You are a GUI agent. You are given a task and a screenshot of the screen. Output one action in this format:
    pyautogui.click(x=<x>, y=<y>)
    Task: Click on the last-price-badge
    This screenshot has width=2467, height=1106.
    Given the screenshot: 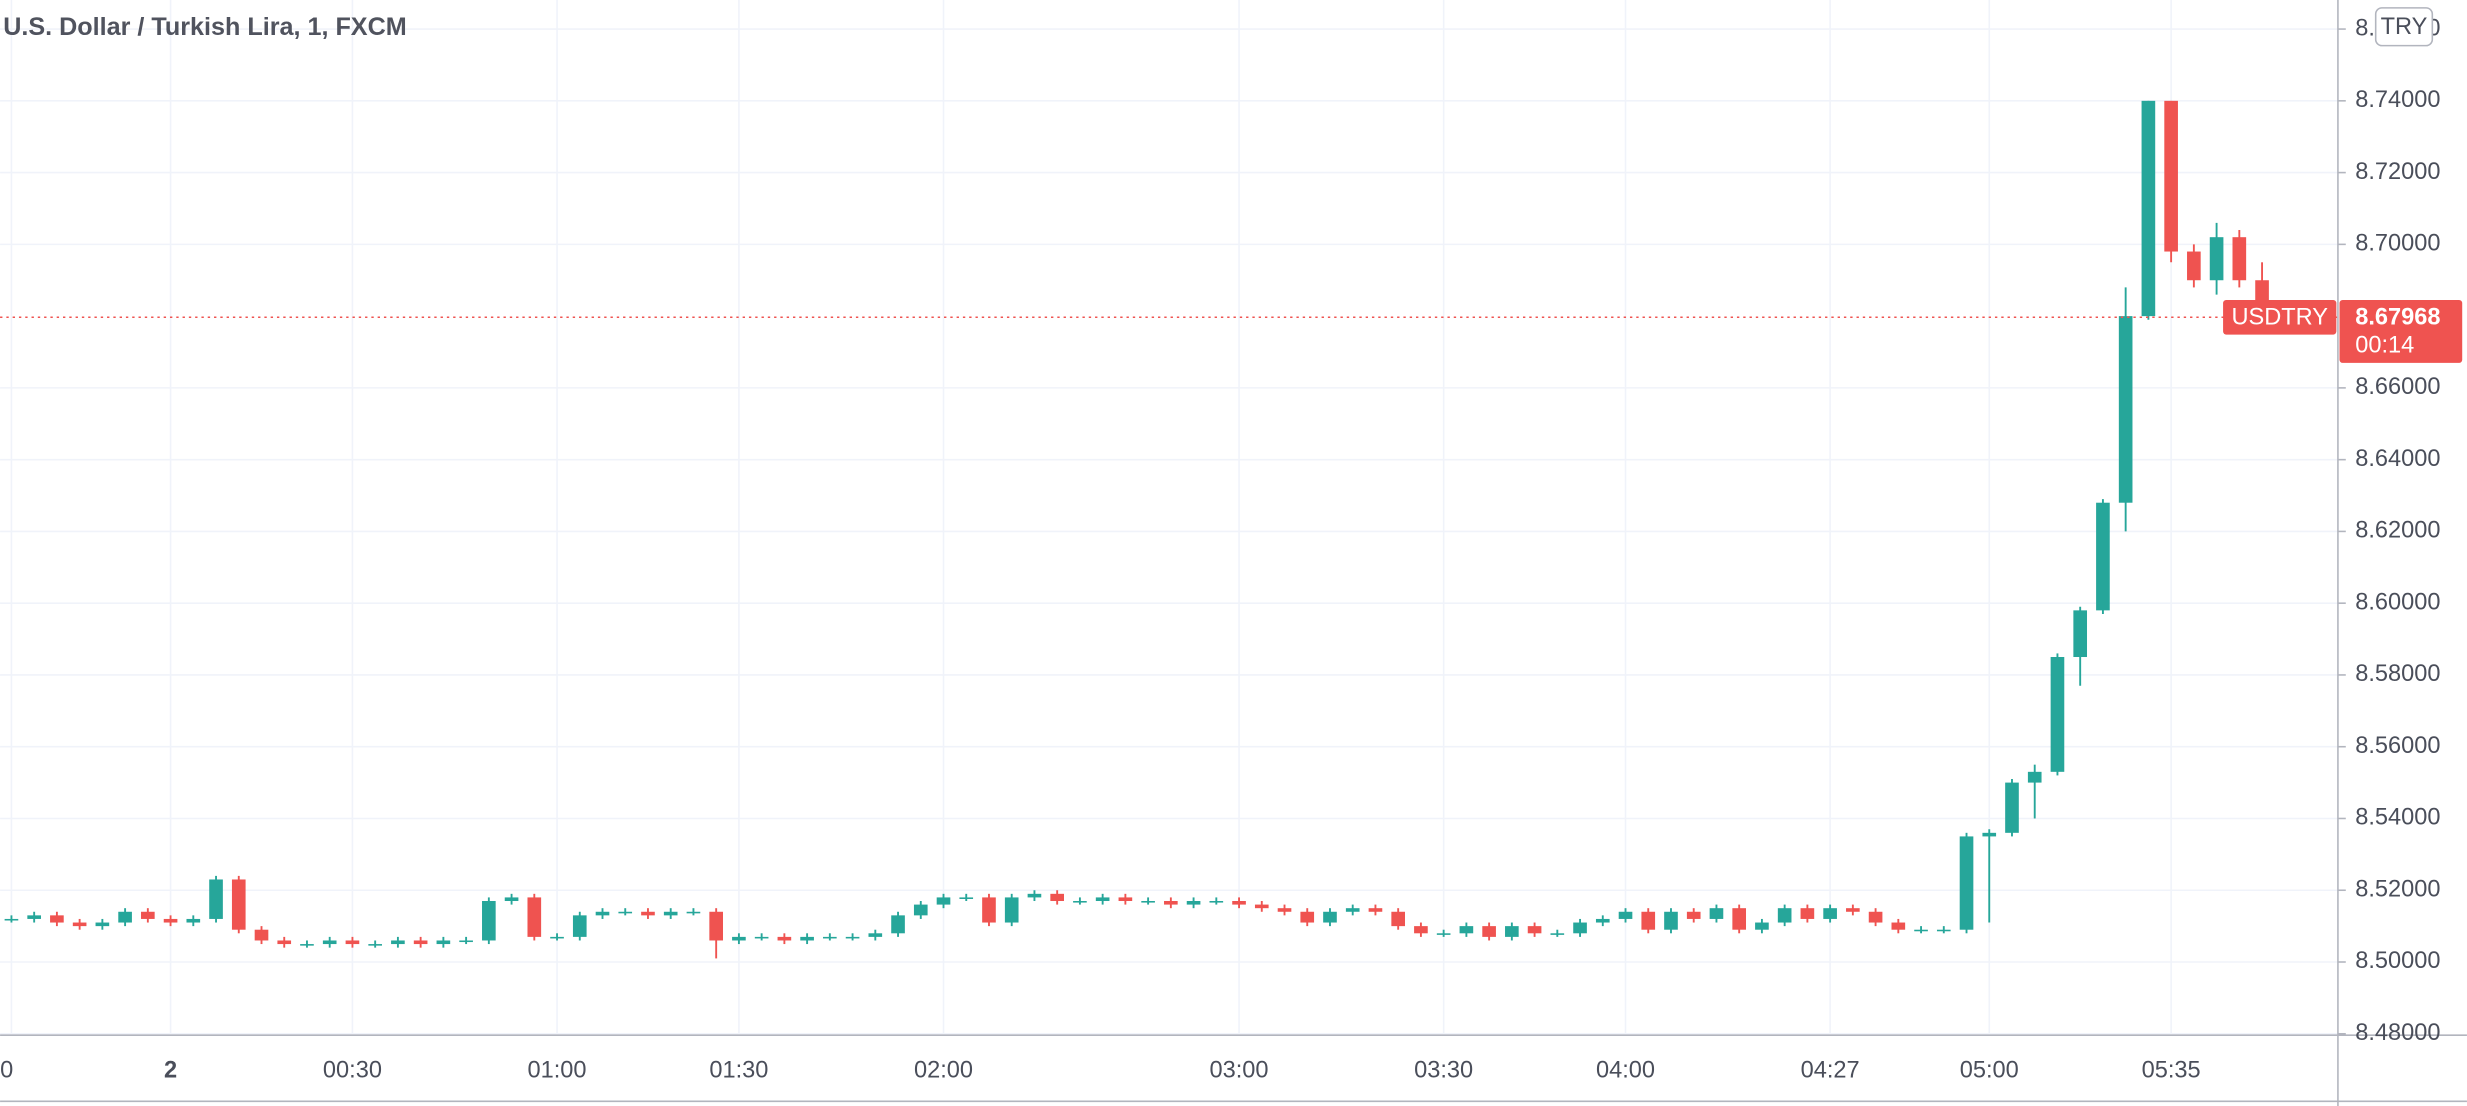 What is the action you would take?
    pyautogui.click(x=2401, y=331)
    